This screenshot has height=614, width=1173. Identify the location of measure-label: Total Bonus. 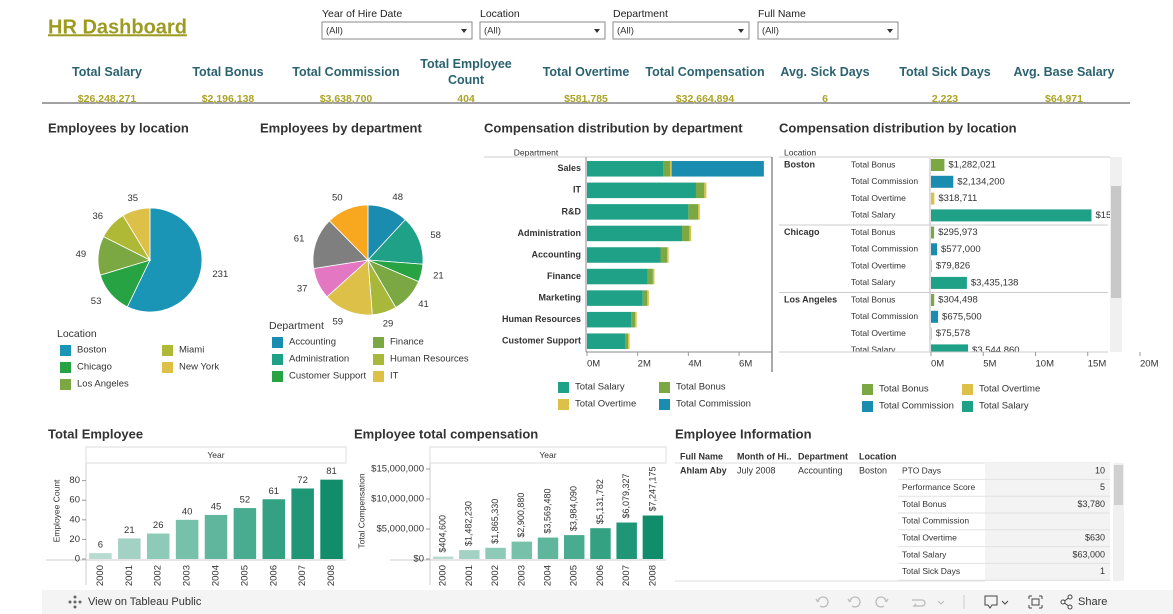
(873, 232).